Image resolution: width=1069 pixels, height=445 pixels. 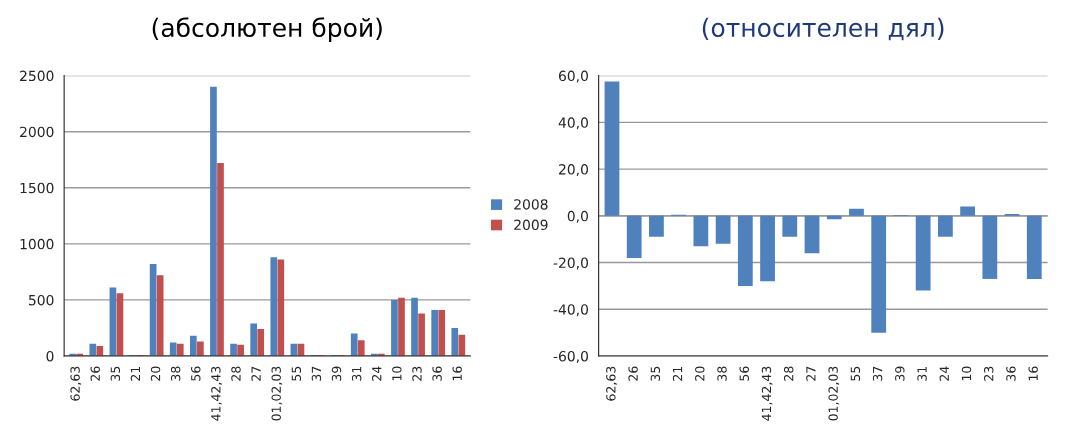 I want to click on chart-title: (относителен дял), so click(x=823, y=29).